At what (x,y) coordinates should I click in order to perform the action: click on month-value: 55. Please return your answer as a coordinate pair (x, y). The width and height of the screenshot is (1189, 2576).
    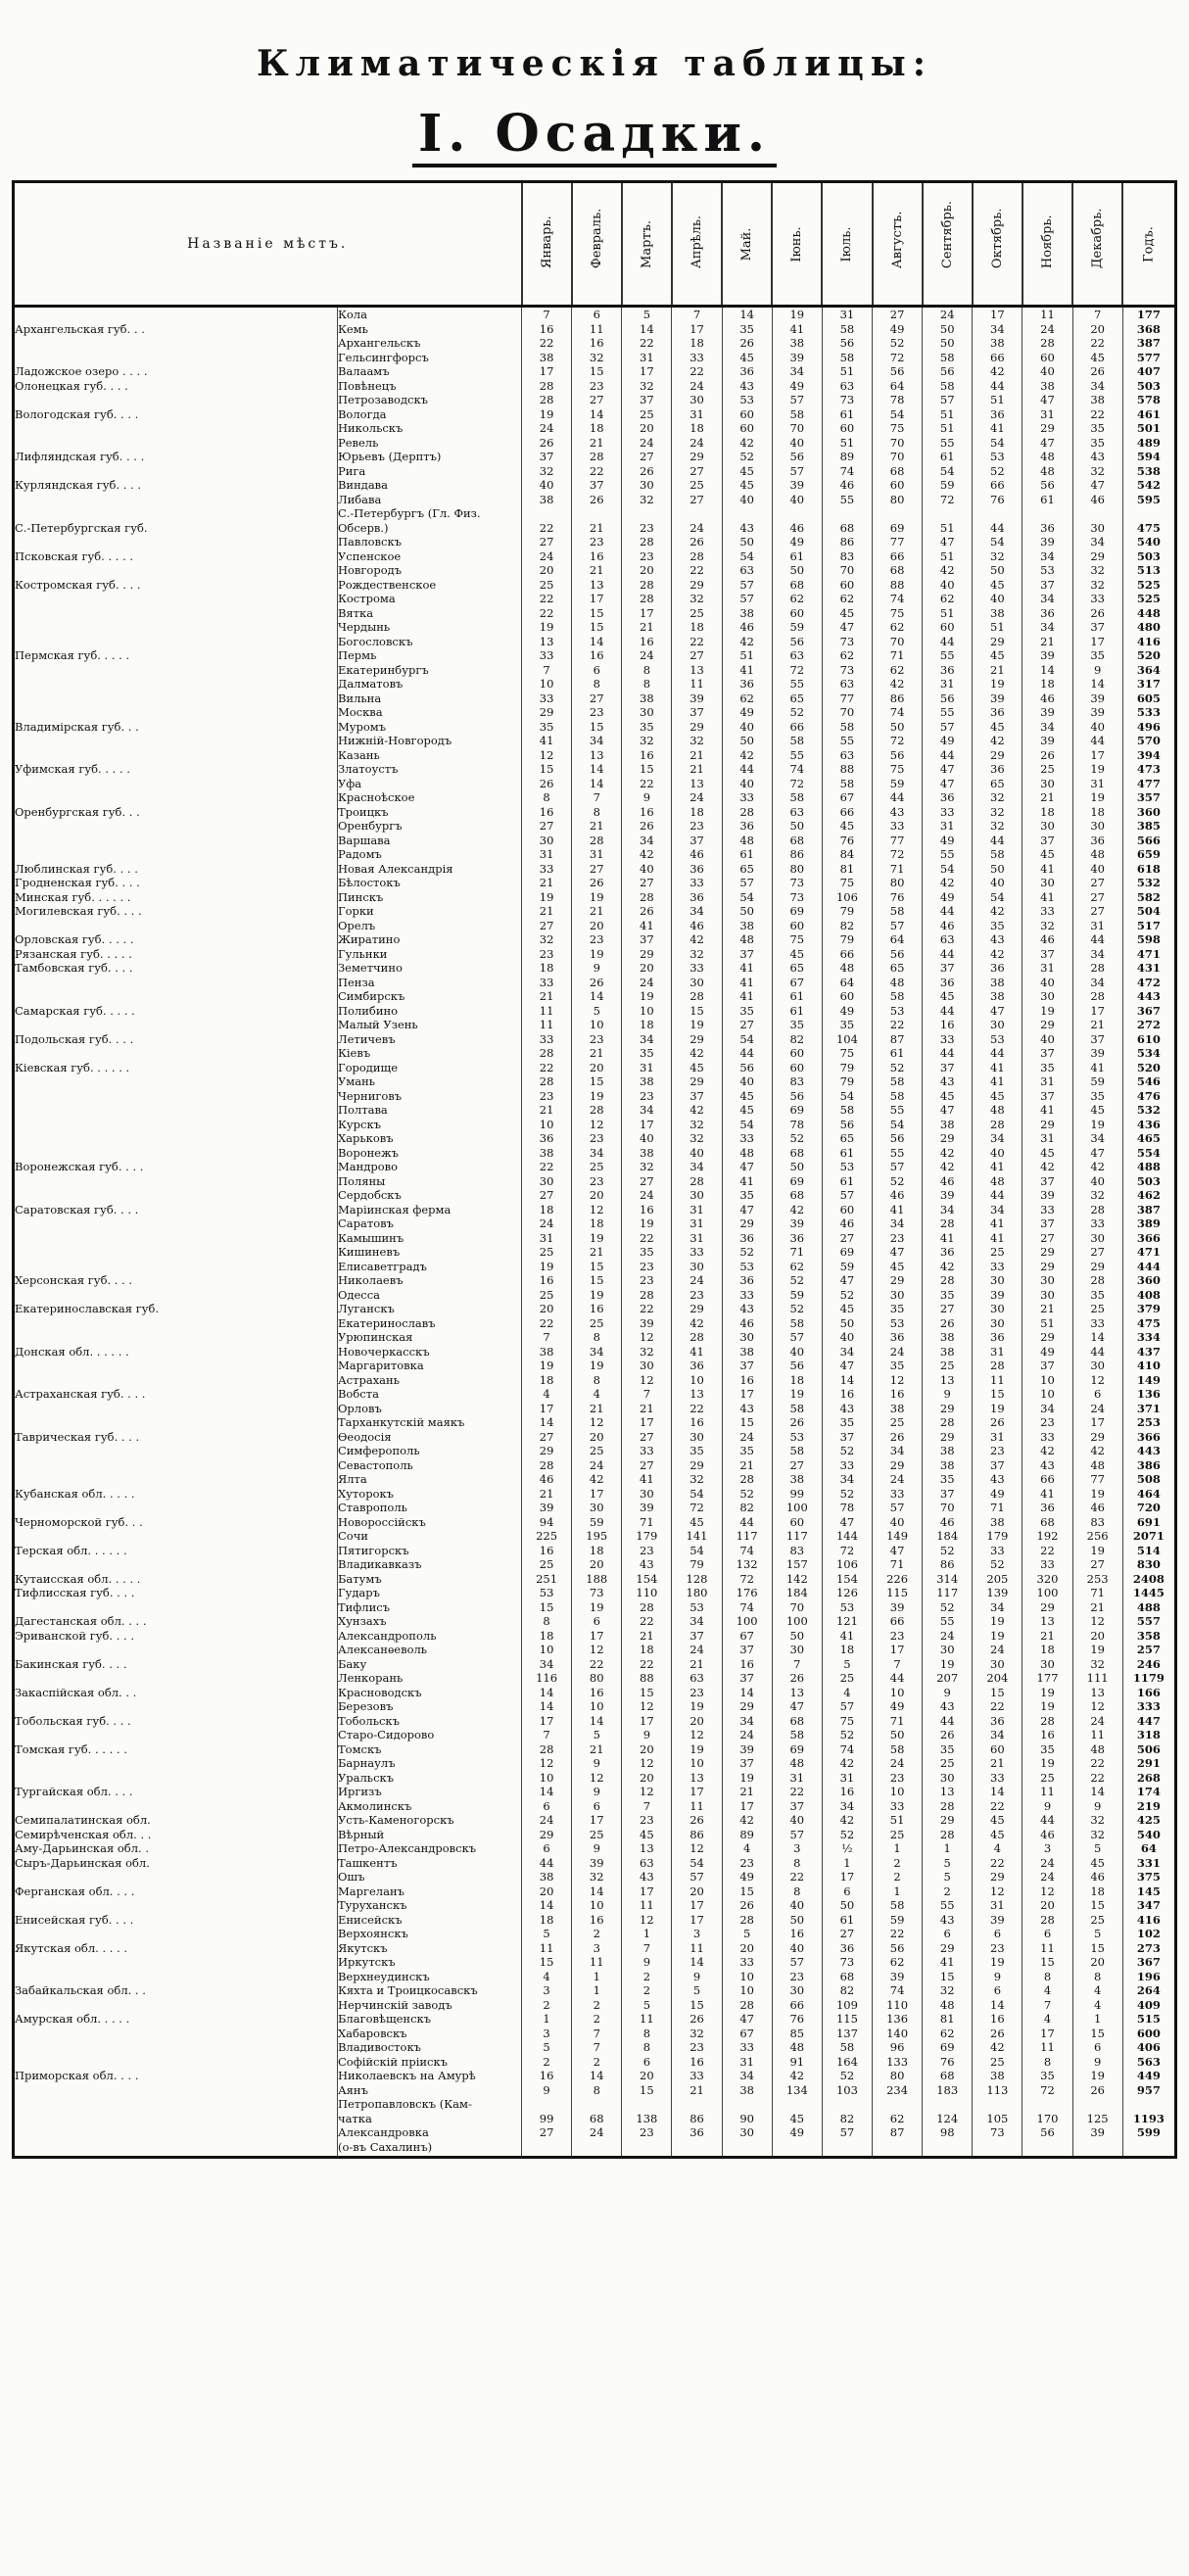
    Looking at the image, I should click on (798, 755).